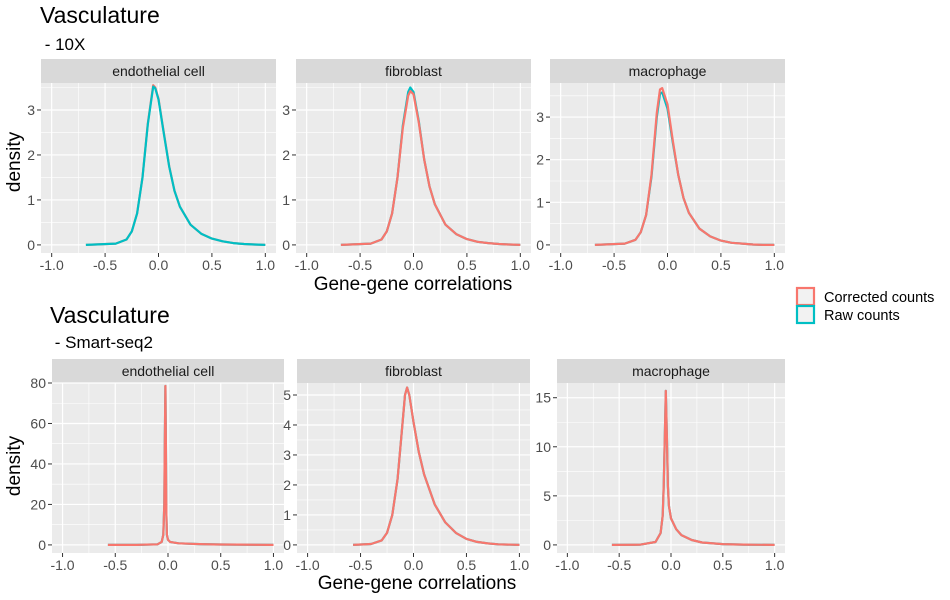 The width and height of the screenshot is (950, 600). I want to click on top-block-subtitle: - 10X, so click(62, 44).